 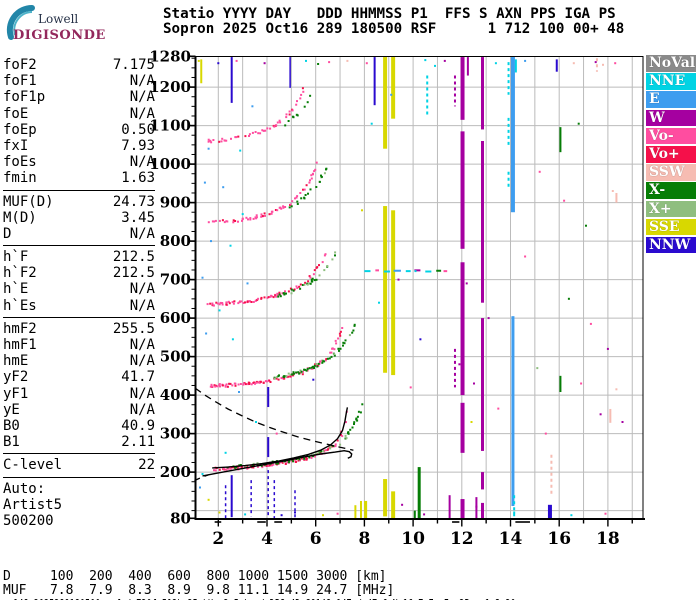 What do you see at coordinates (33, 465) in the screenshot?
I see `param-label: C-level` at bounding box center [33, 465].